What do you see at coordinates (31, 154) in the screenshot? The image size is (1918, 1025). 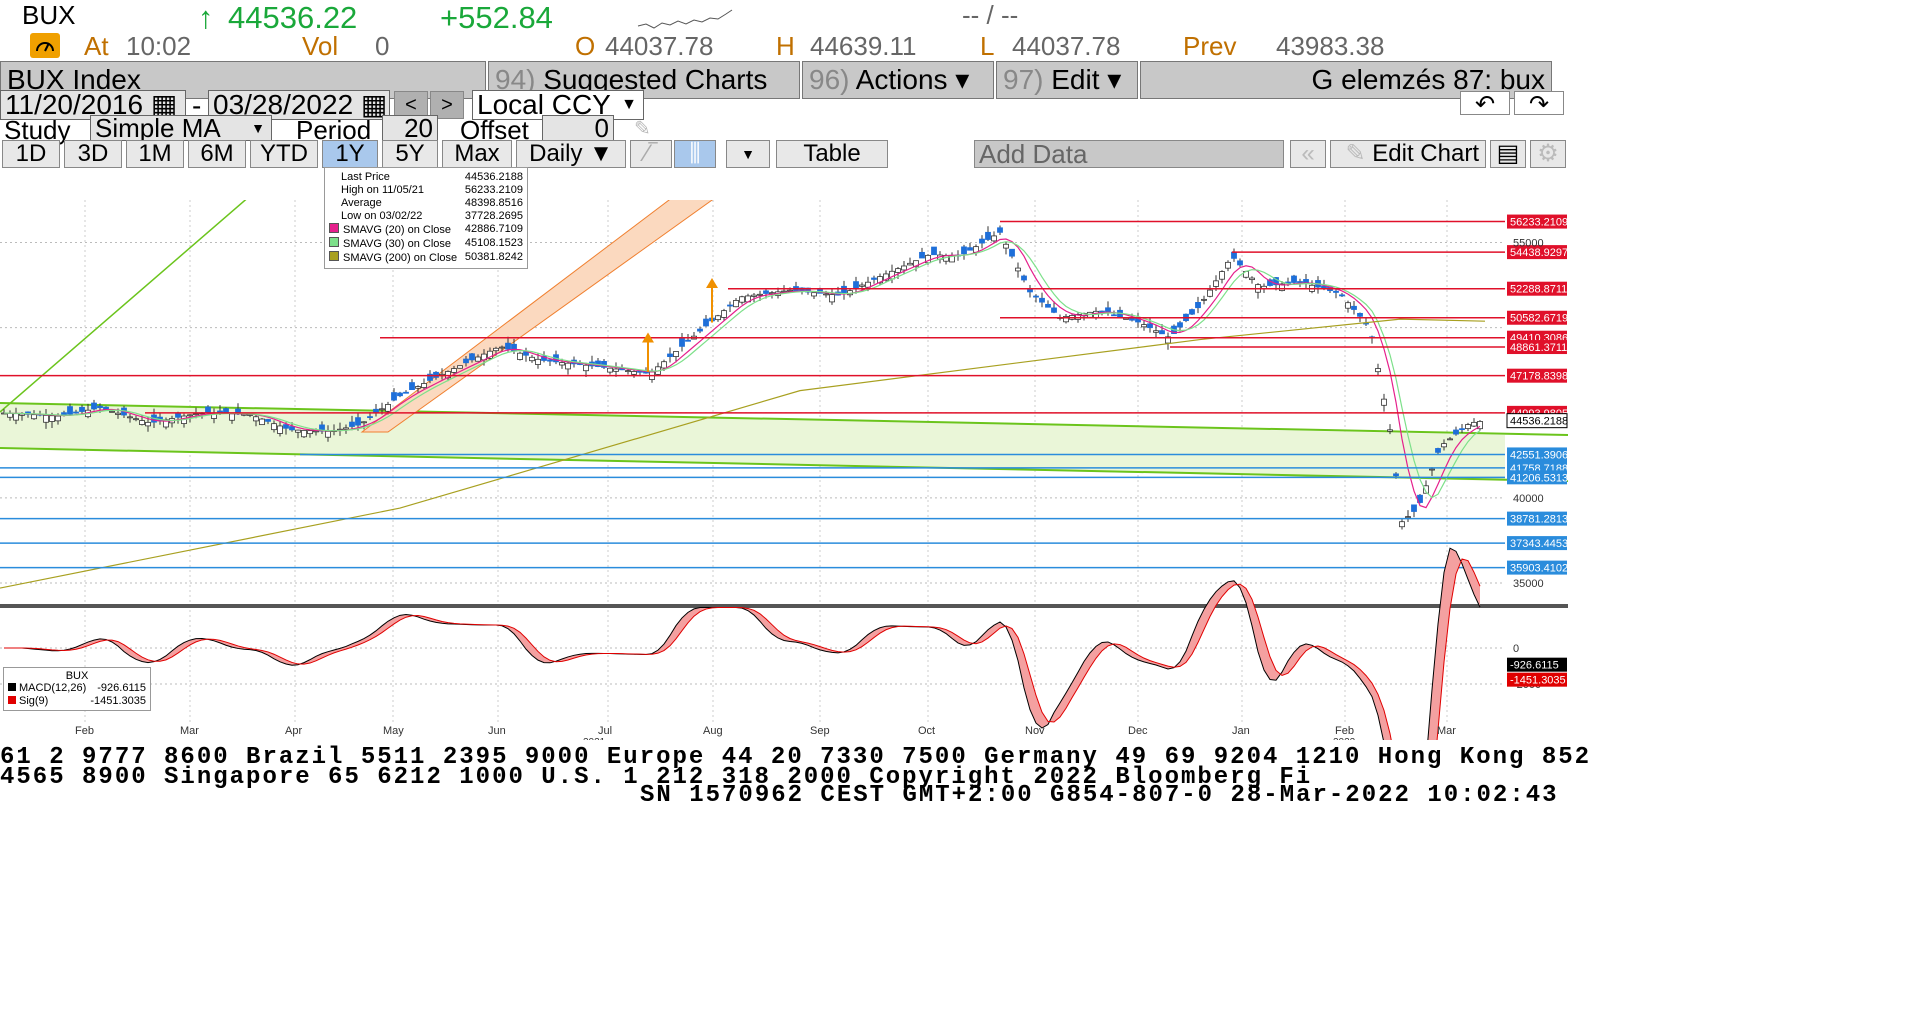 I see `range-1d-button: 1D` at bounding box center [31, 154].